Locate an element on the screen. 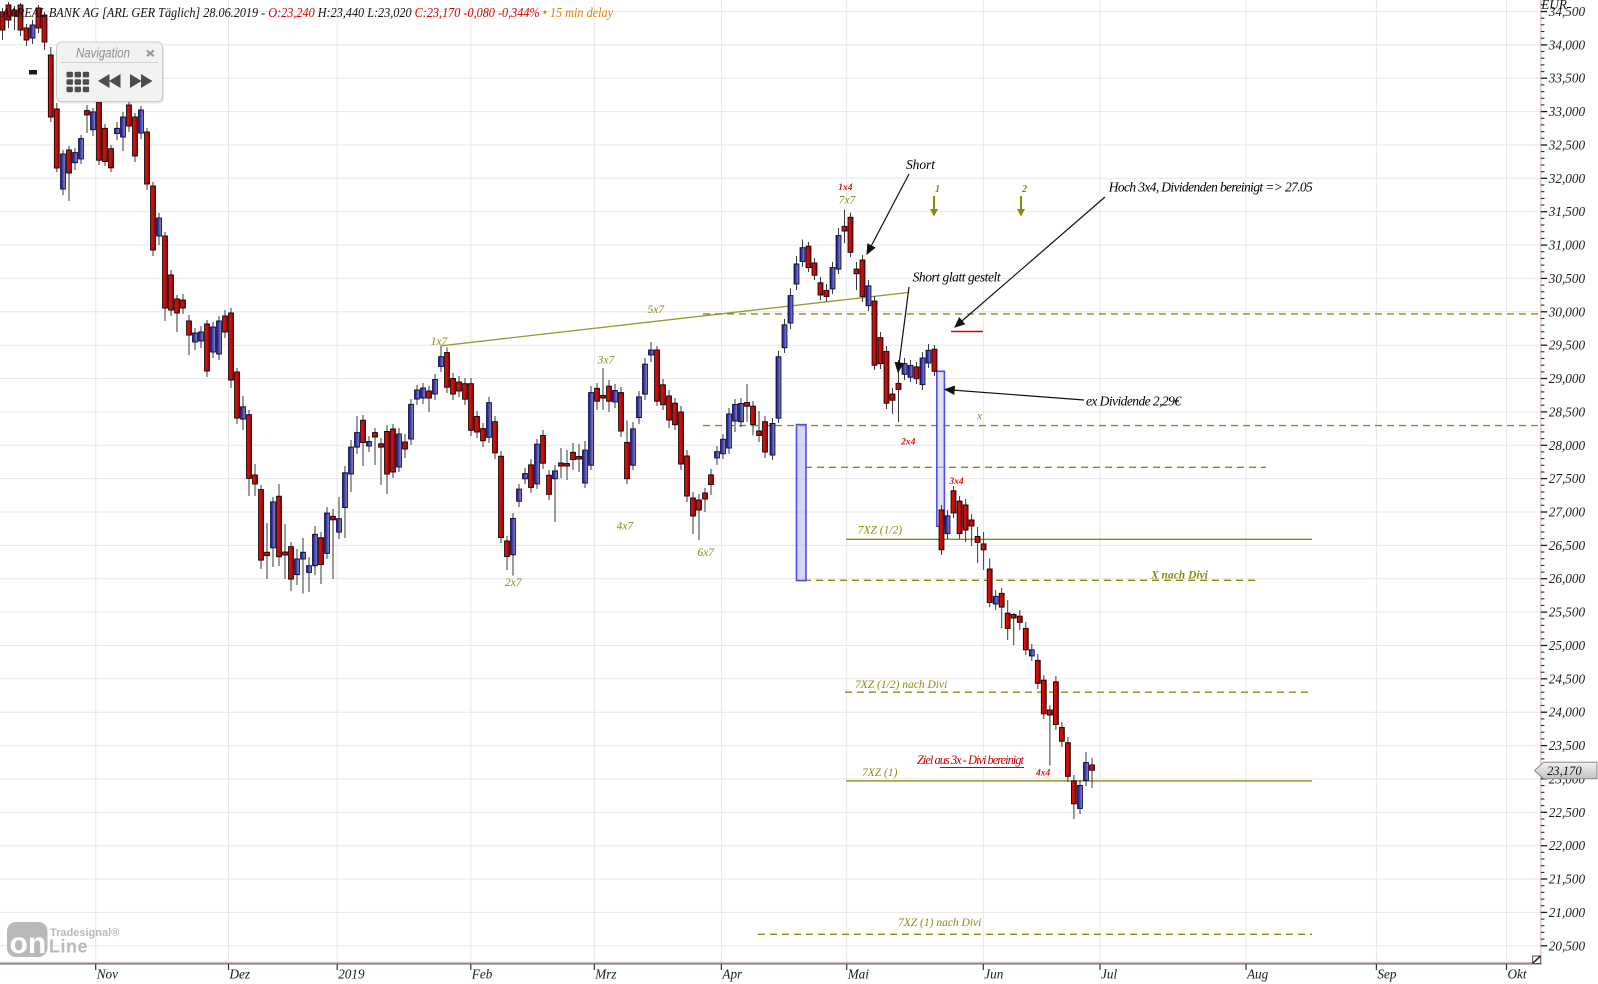 This screenshot has width=1598, height=984. svg-text: 28,500 is located at coordinates (1567, 411).